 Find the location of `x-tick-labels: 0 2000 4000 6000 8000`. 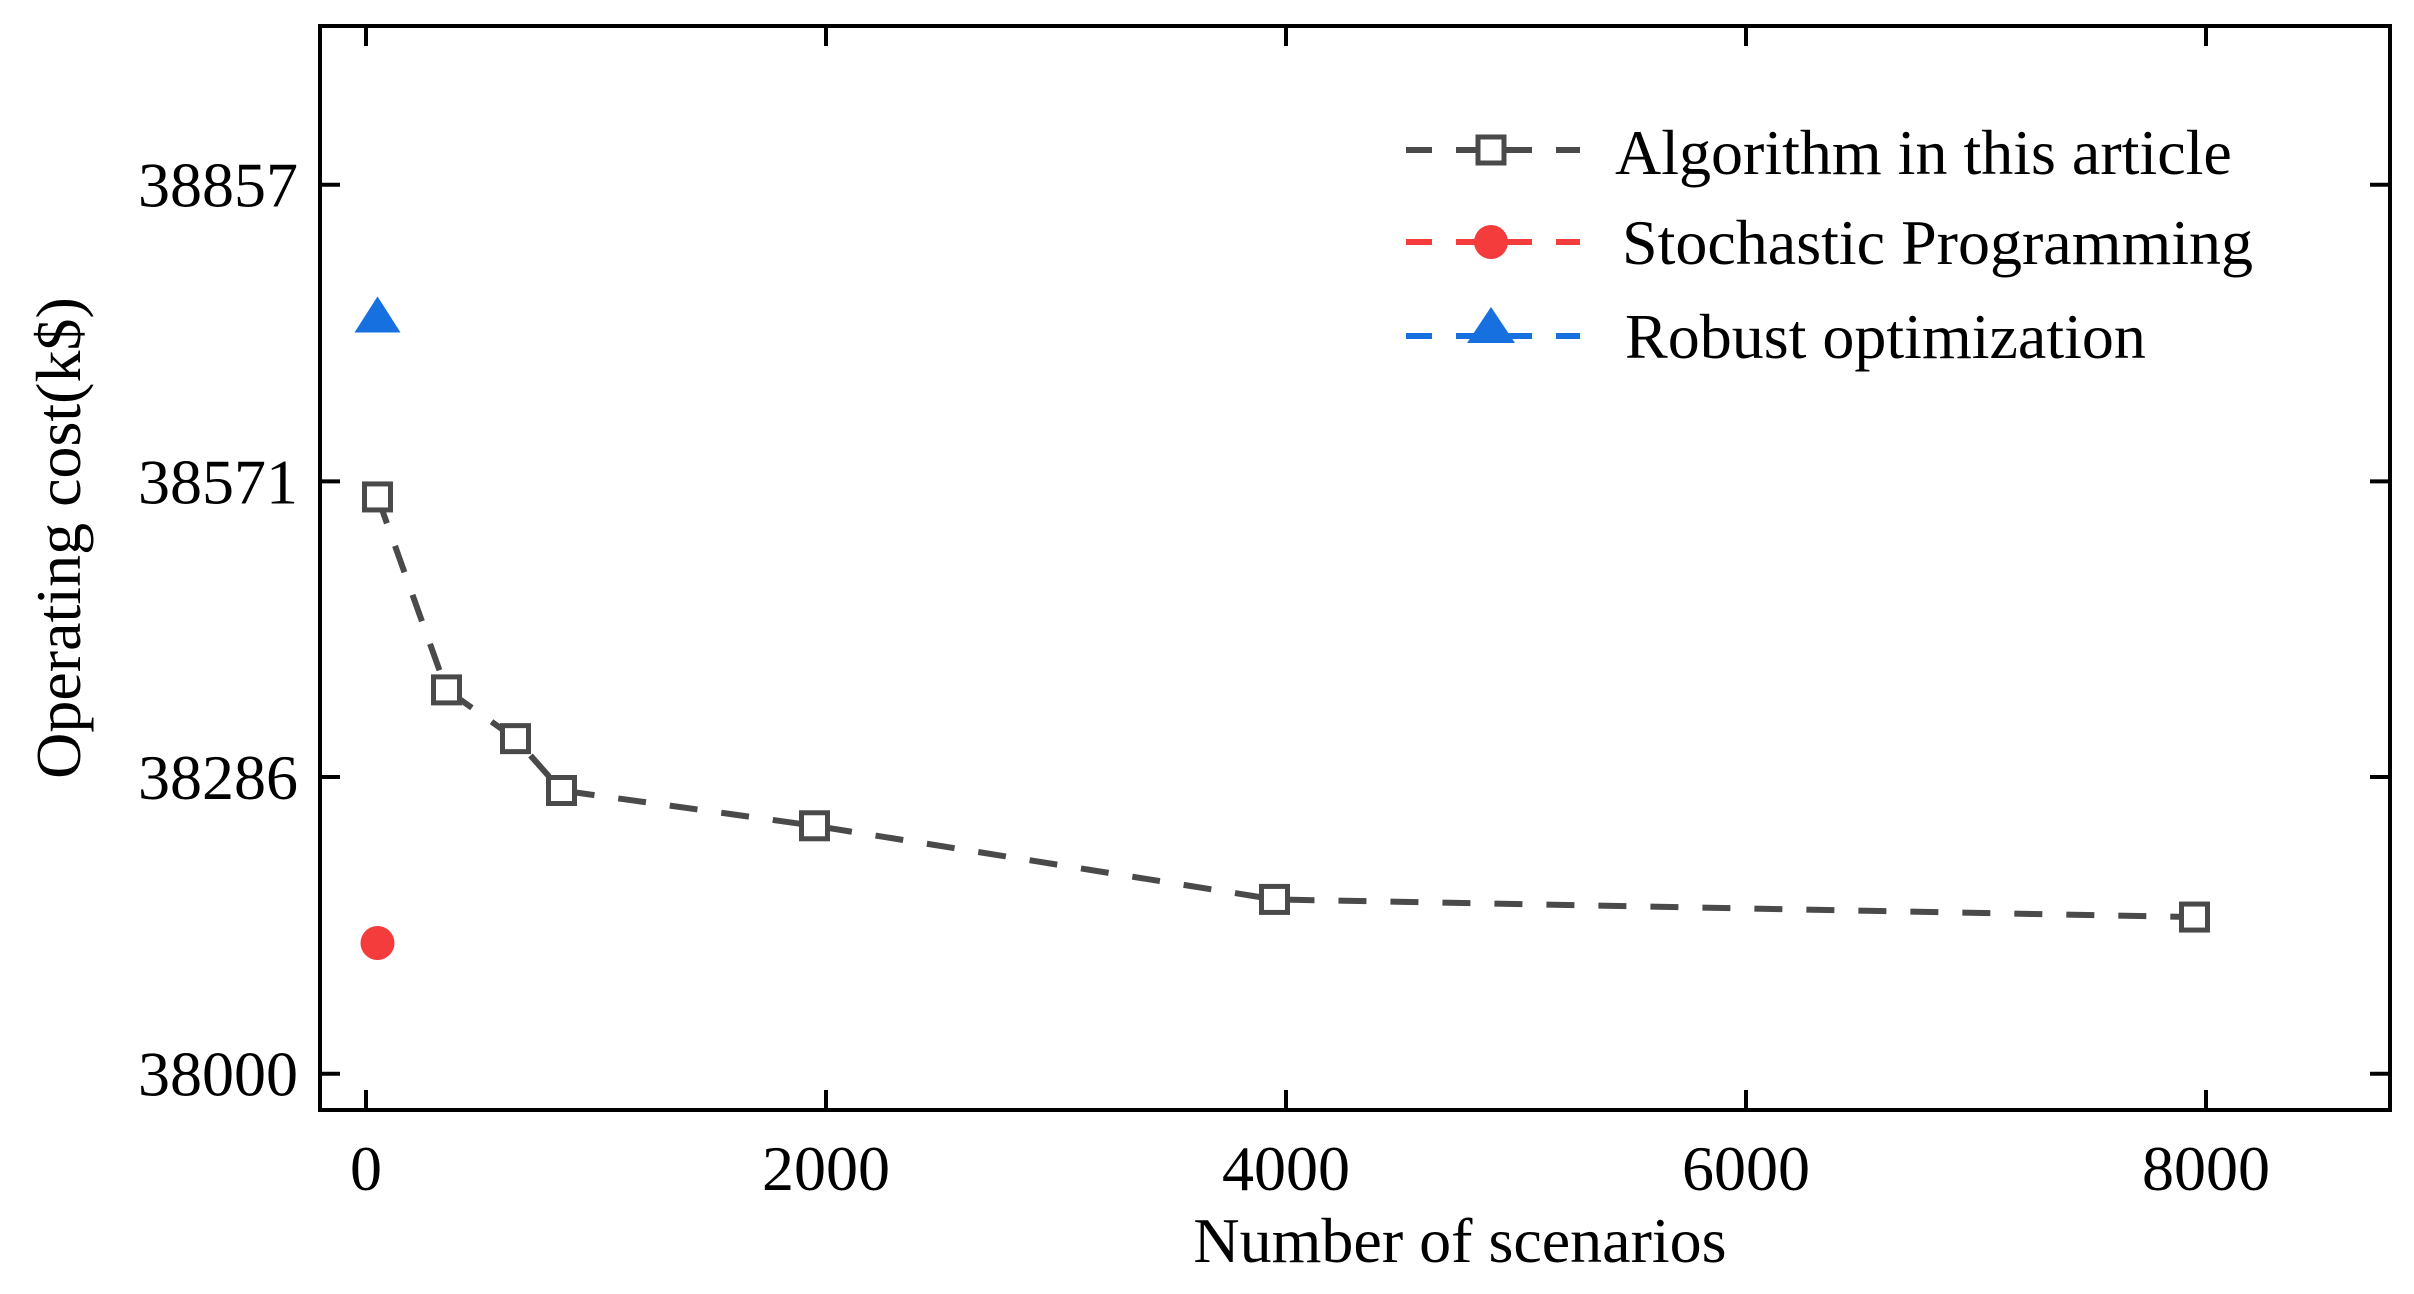

x-tick-labels: 0 2000 4000 6000 8000 is located at coordinates (1310, 1168).